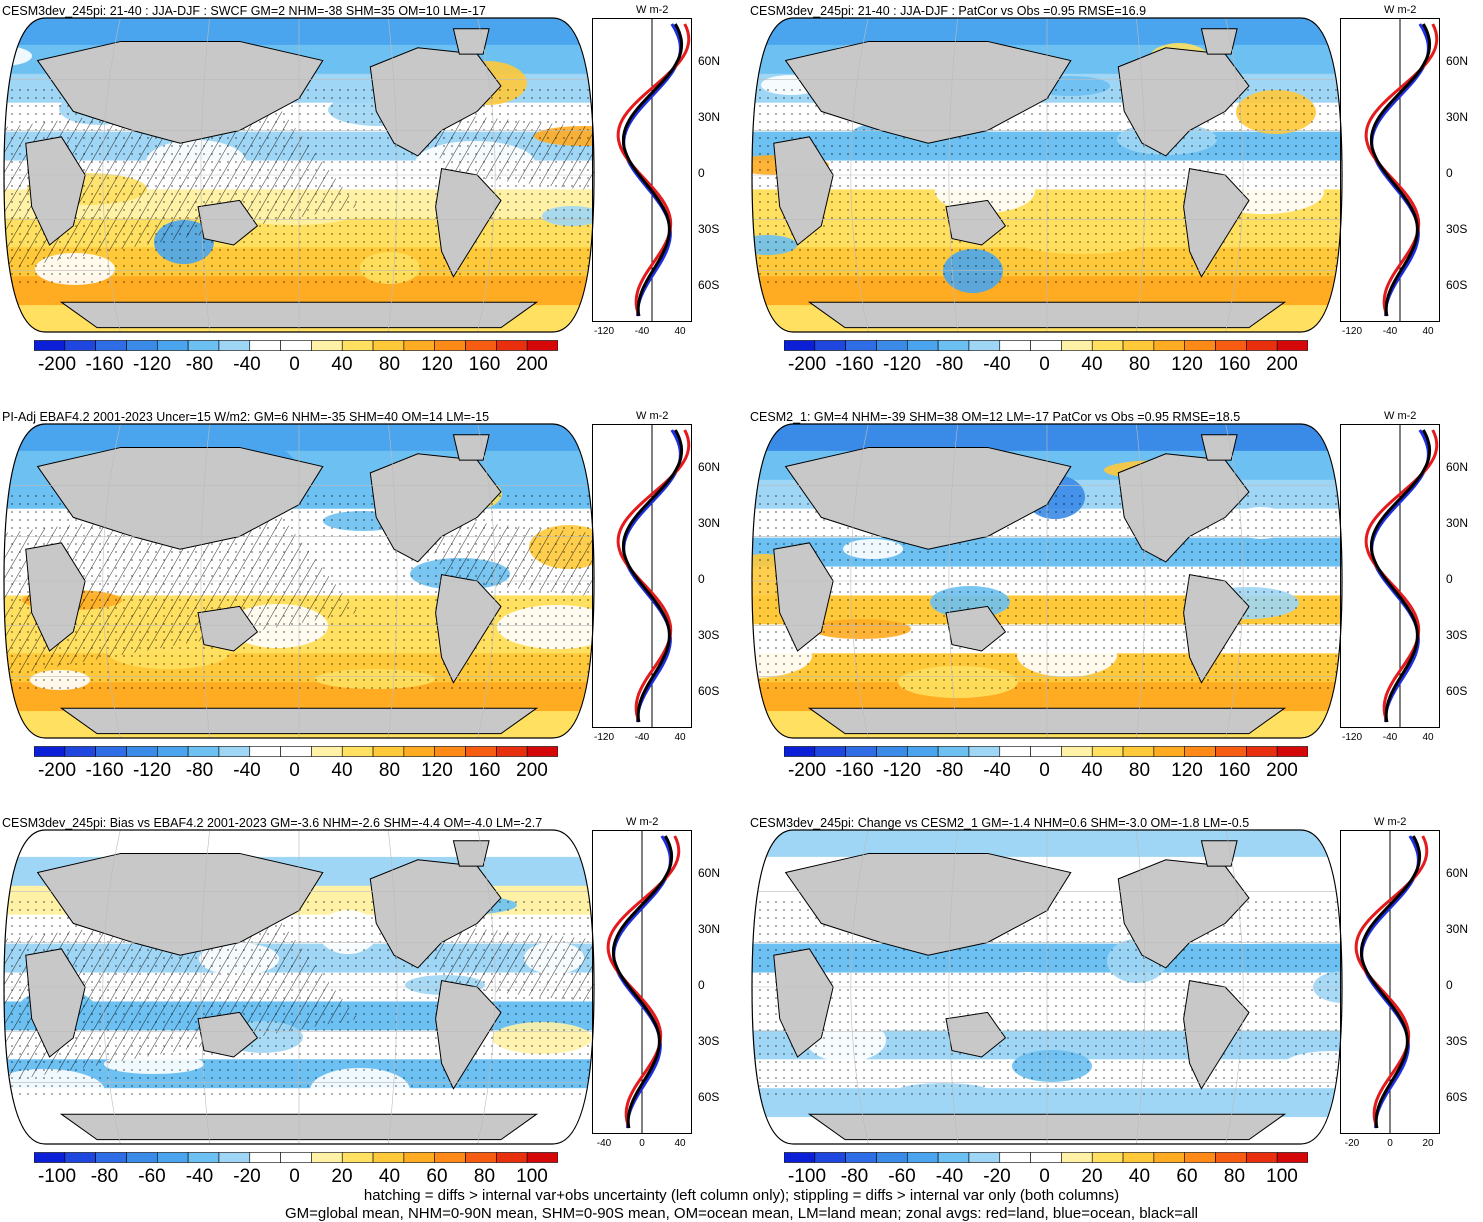 The height and width of the screenshot is (1222, 1483). What do you see at coordinates (652, 576) in the screenshot?
I see `panel-3-zonal-all-line` at bounding box center [652, 576].